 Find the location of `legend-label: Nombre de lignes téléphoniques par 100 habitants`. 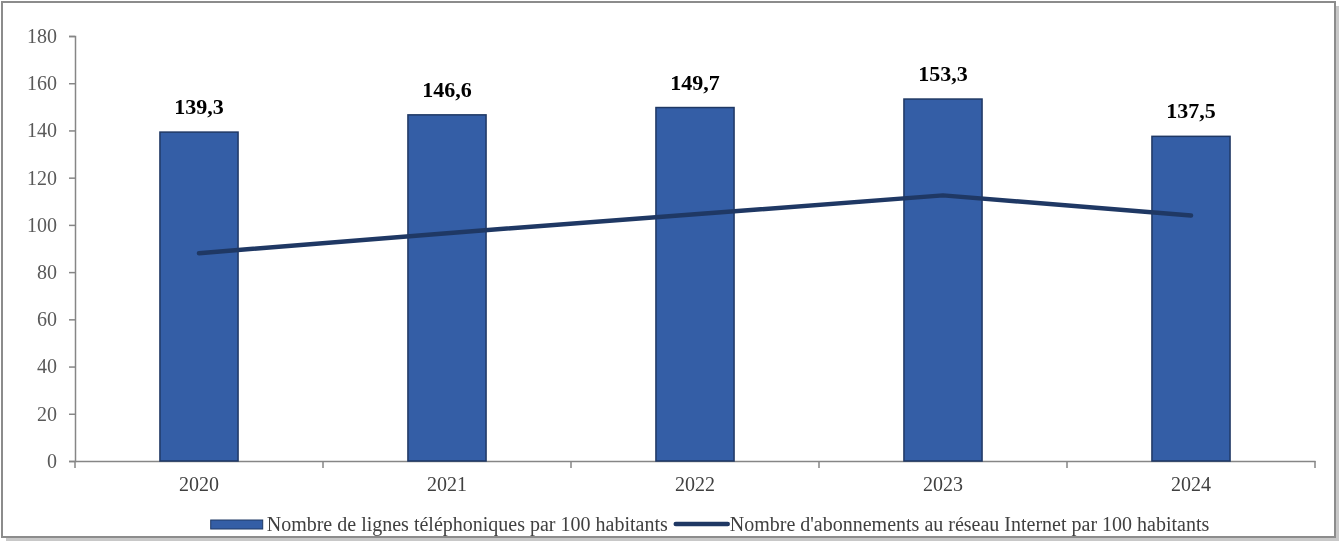

legend-label: Nombre de lignes téléphoniques par 100 habitants is located at coordinates (467, 524).